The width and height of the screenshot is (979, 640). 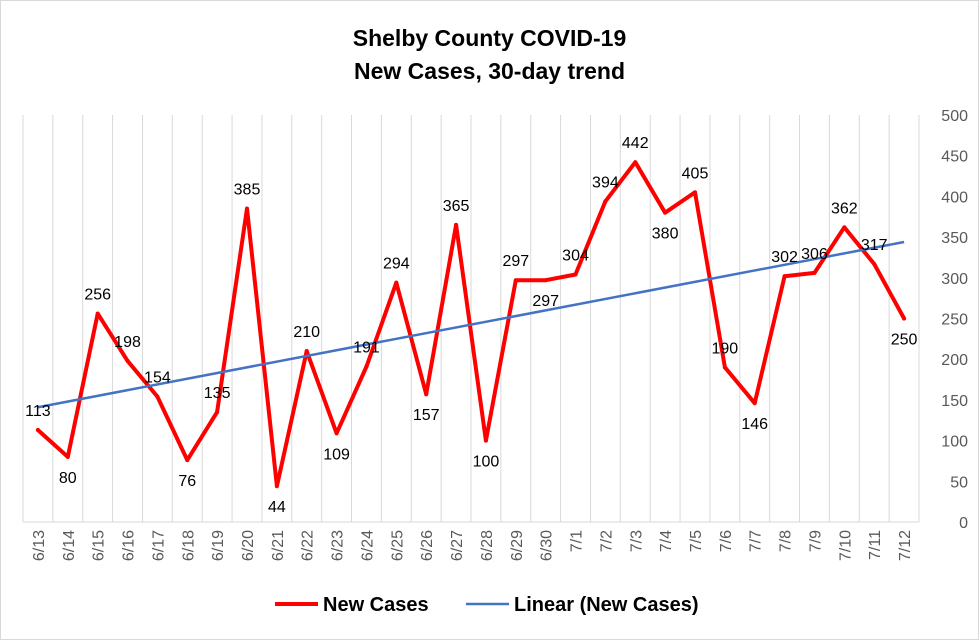 What do you see at coordinates (575, 256) in the screenshot?
I see `data-label: 304` at bounding box center [575, 256].